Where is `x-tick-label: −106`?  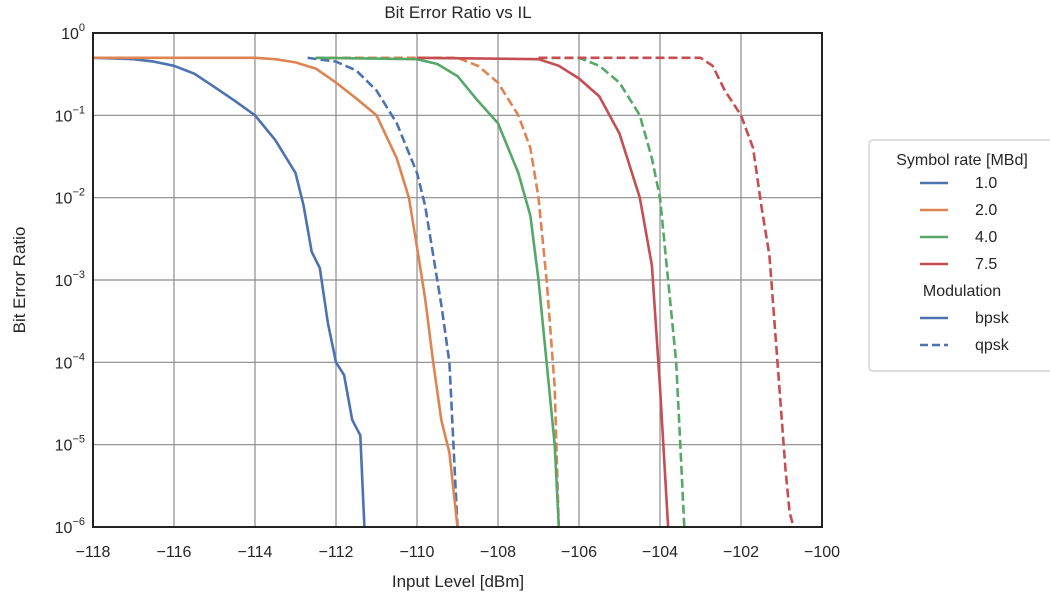
x-tick-label: −106 is located at coordinates (579, 552).